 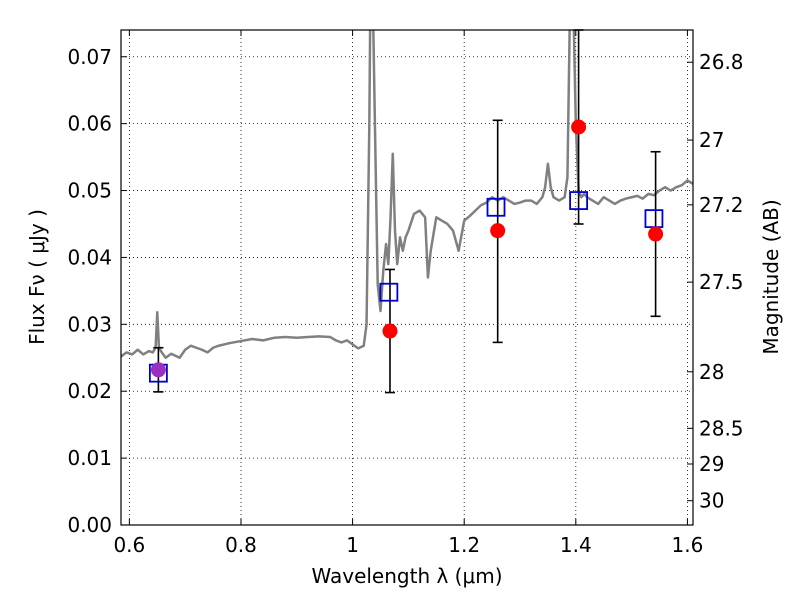 I want to click on x-tick-label: 1.4, so click(x=576, y=545).